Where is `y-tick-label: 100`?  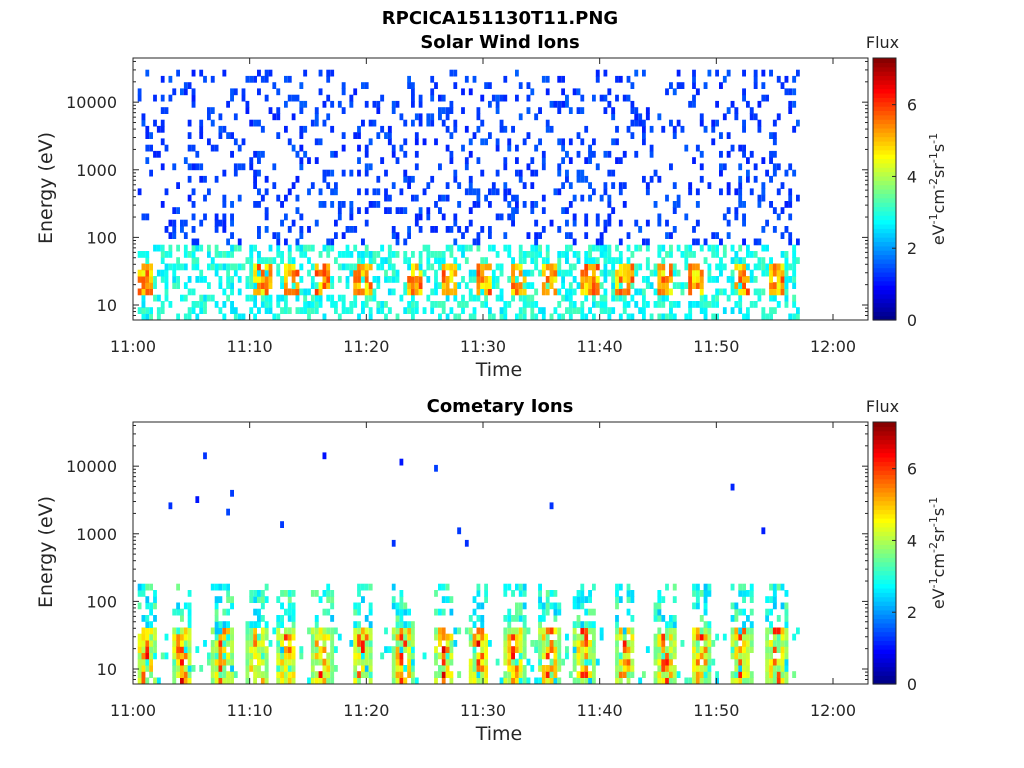
y-tick-label: 100 is located at coordinates (101, 601).